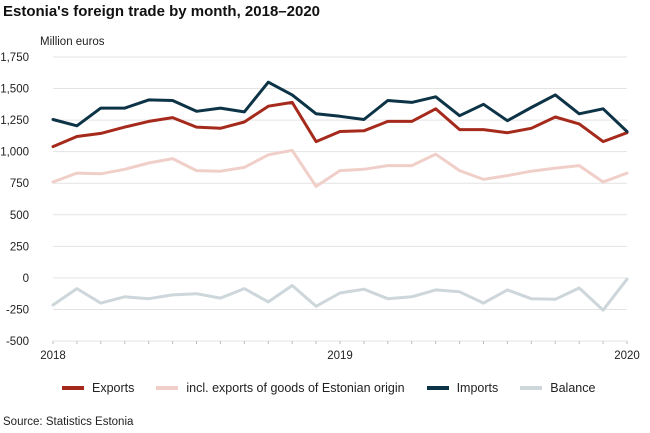  I want to click on y-tick-label: 500, so click(19, 216).